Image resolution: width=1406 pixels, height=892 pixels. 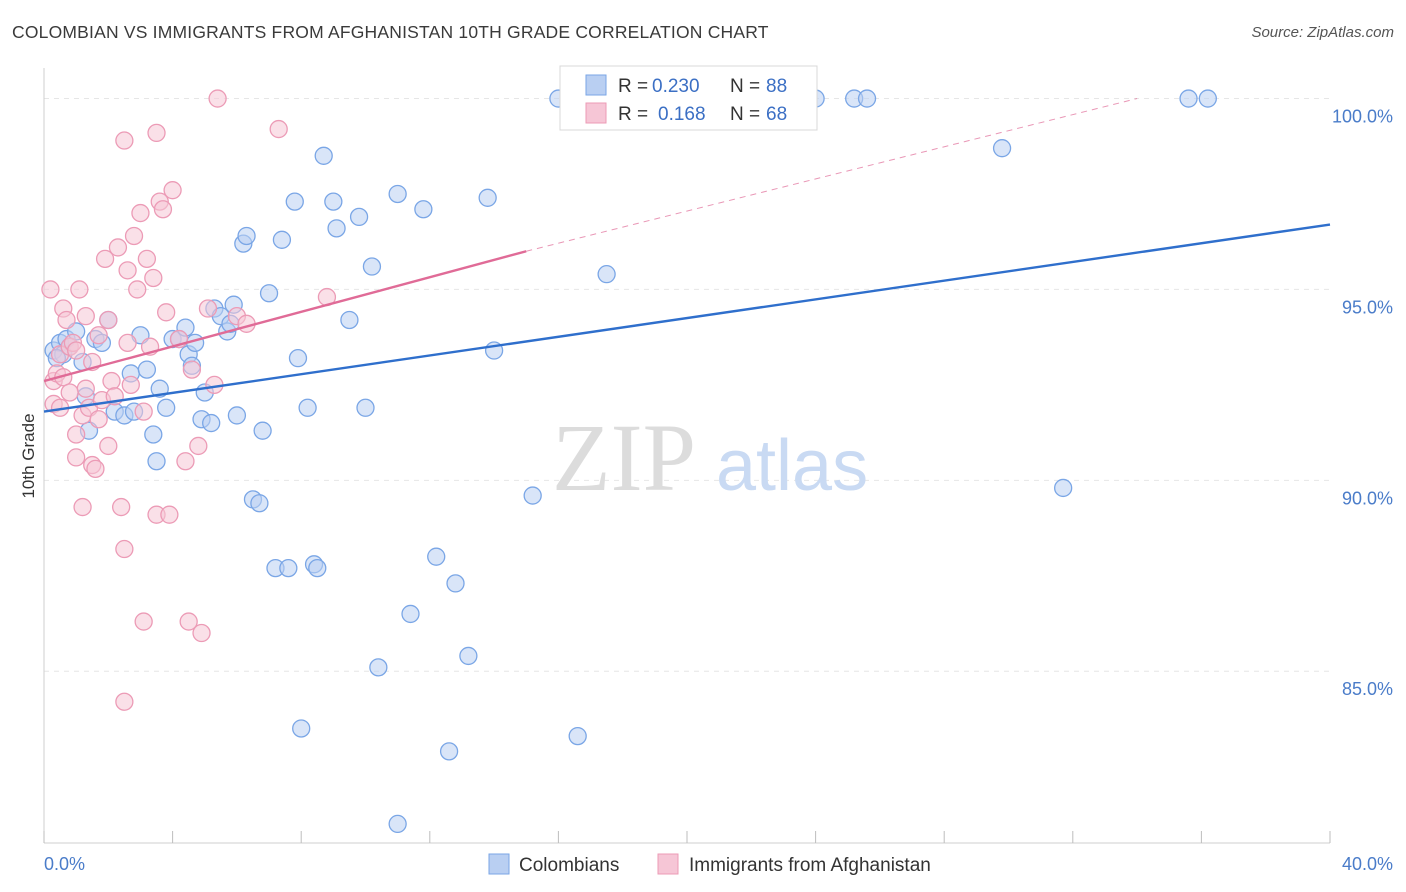 I want to click on legend-n-value-1: 88, so click(x=776, y=86).